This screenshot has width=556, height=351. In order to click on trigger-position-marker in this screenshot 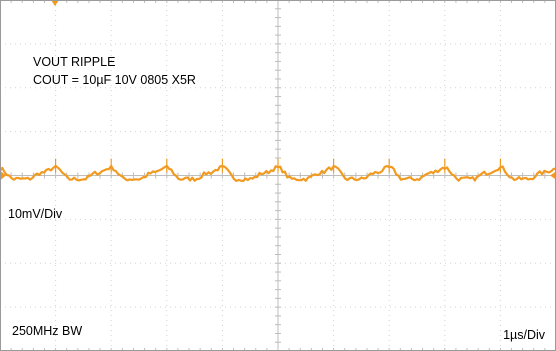, I will do `click(55, 3)`.